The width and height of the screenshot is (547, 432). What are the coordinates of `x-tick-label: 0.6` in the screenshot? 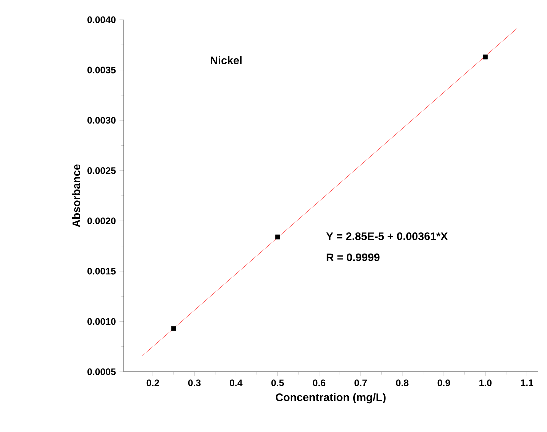 It's located at (319, 383).